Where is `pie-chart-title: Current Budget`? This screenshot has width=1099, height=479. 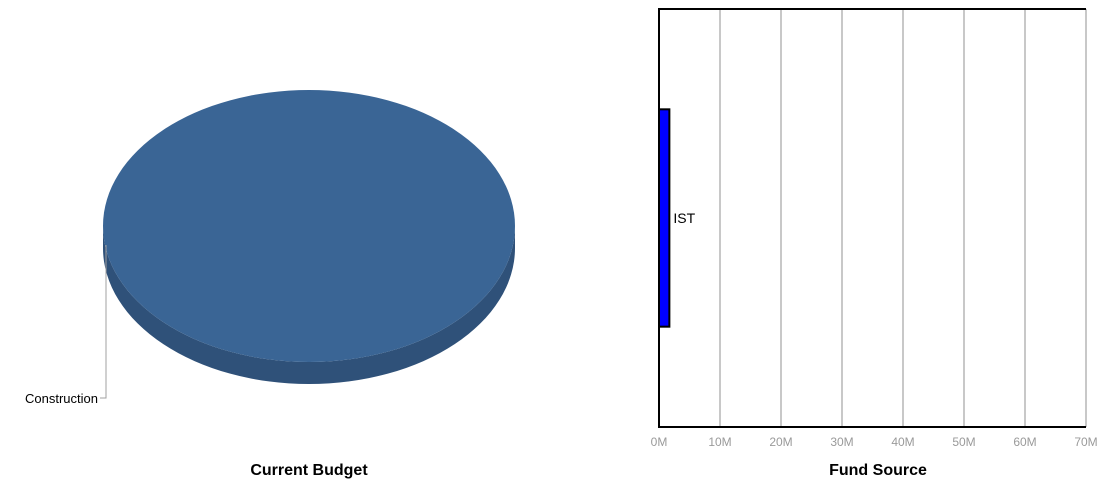 pie-chart-title: Current Budget is located at coordinates (309, 470).